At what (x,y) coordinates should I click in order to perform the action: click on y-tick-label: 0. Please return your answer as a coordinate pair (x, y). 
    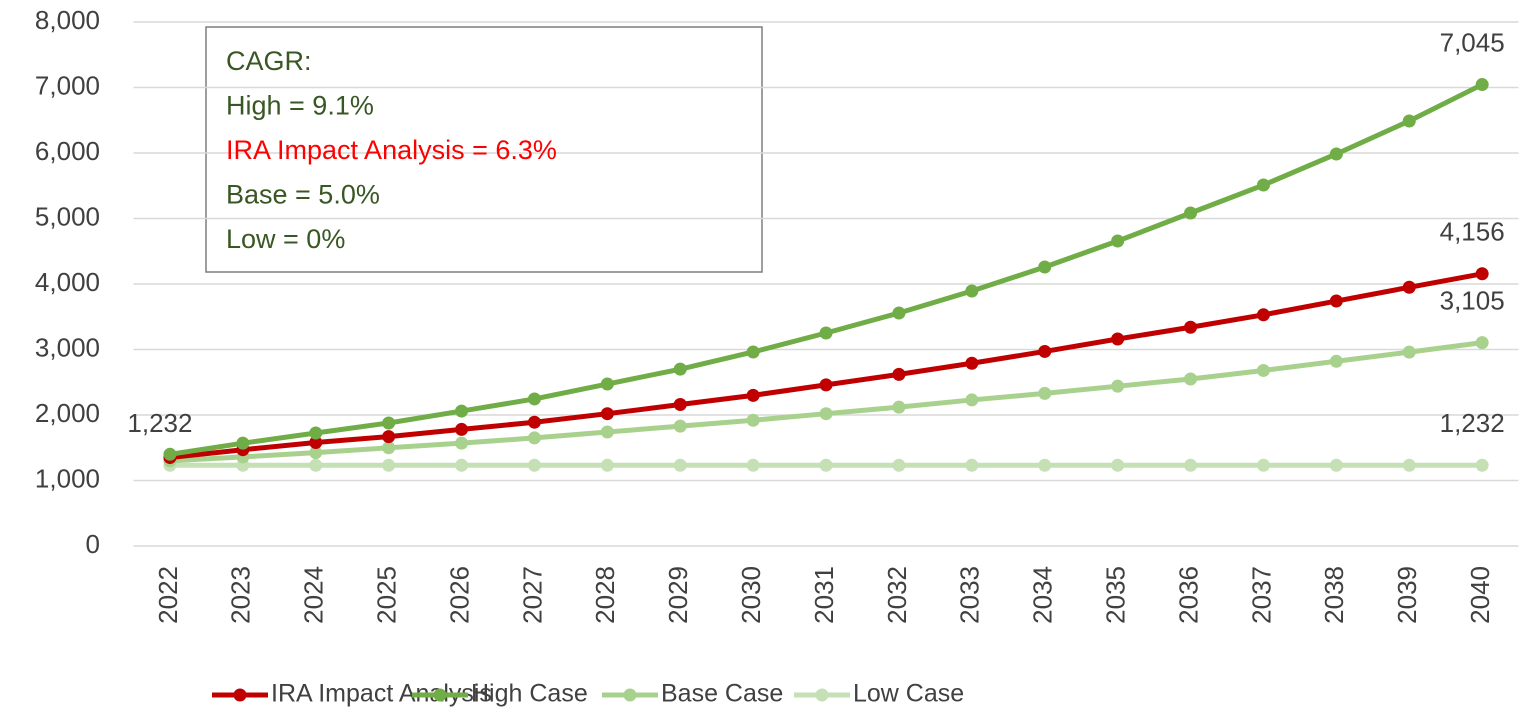
    Looking at the image, I should click on (93, 544).